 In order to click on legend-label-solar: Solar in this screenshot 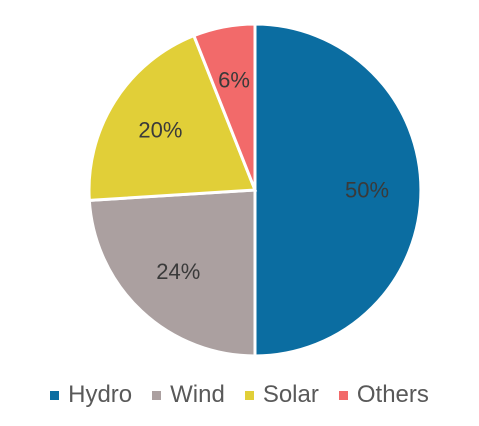, I will do `click(290, 394)`.